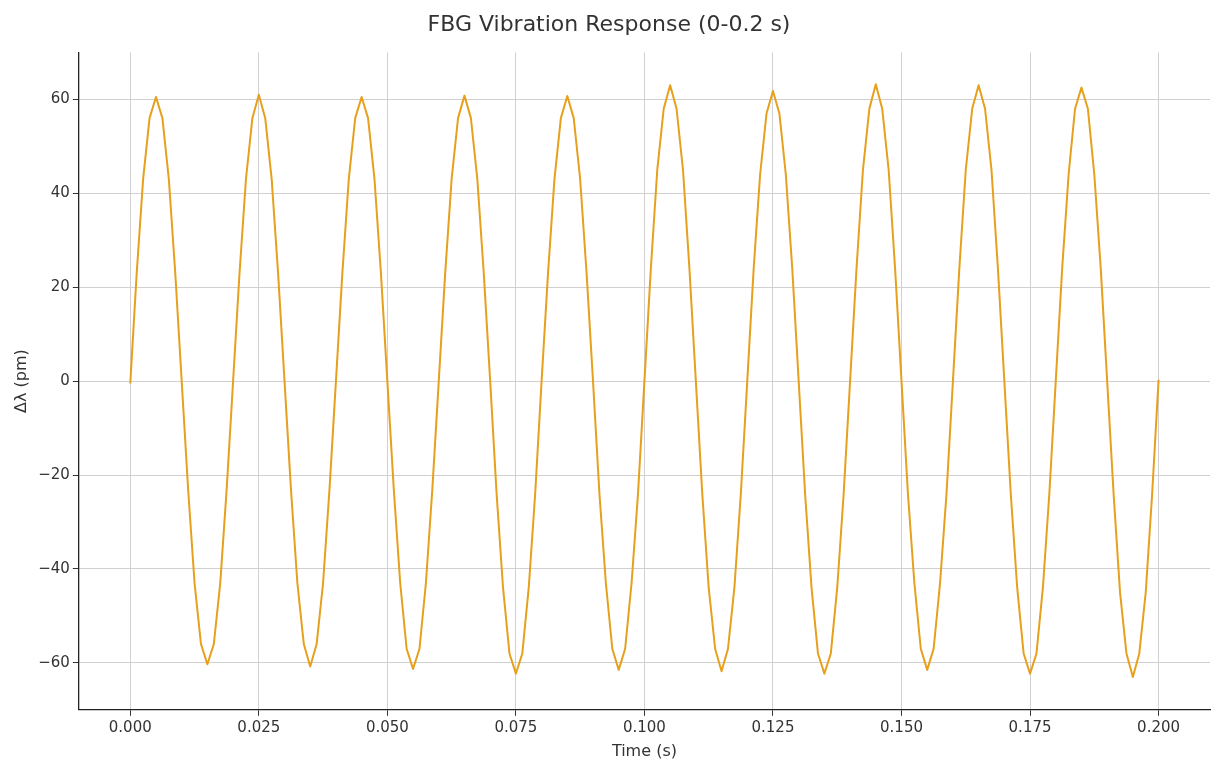 The image size is (1222, 773). Describe the element at coordinates (387, 726) in the screenshot. I see `x-tick-label: 0.050` at that location.